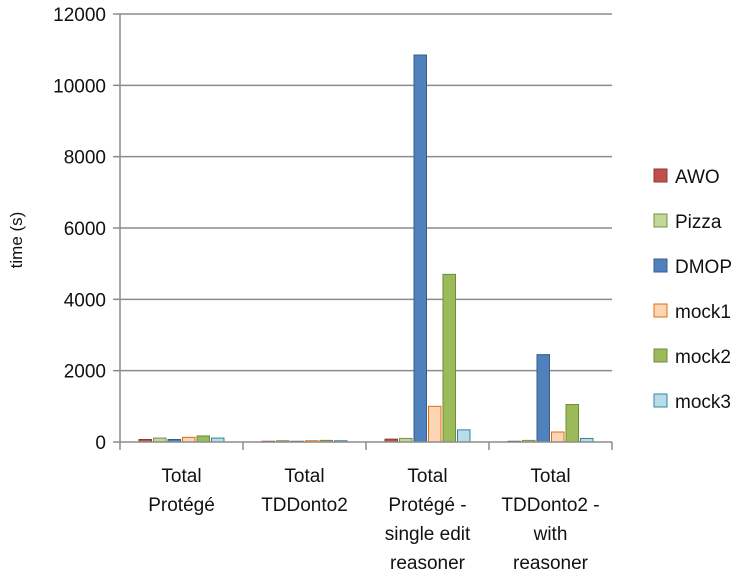  What do you see at coordinates (428, 520) in the screenshot?
I see `x-category-label: Total Protégé -single edit reasoner` at bounding box center [428, 520].